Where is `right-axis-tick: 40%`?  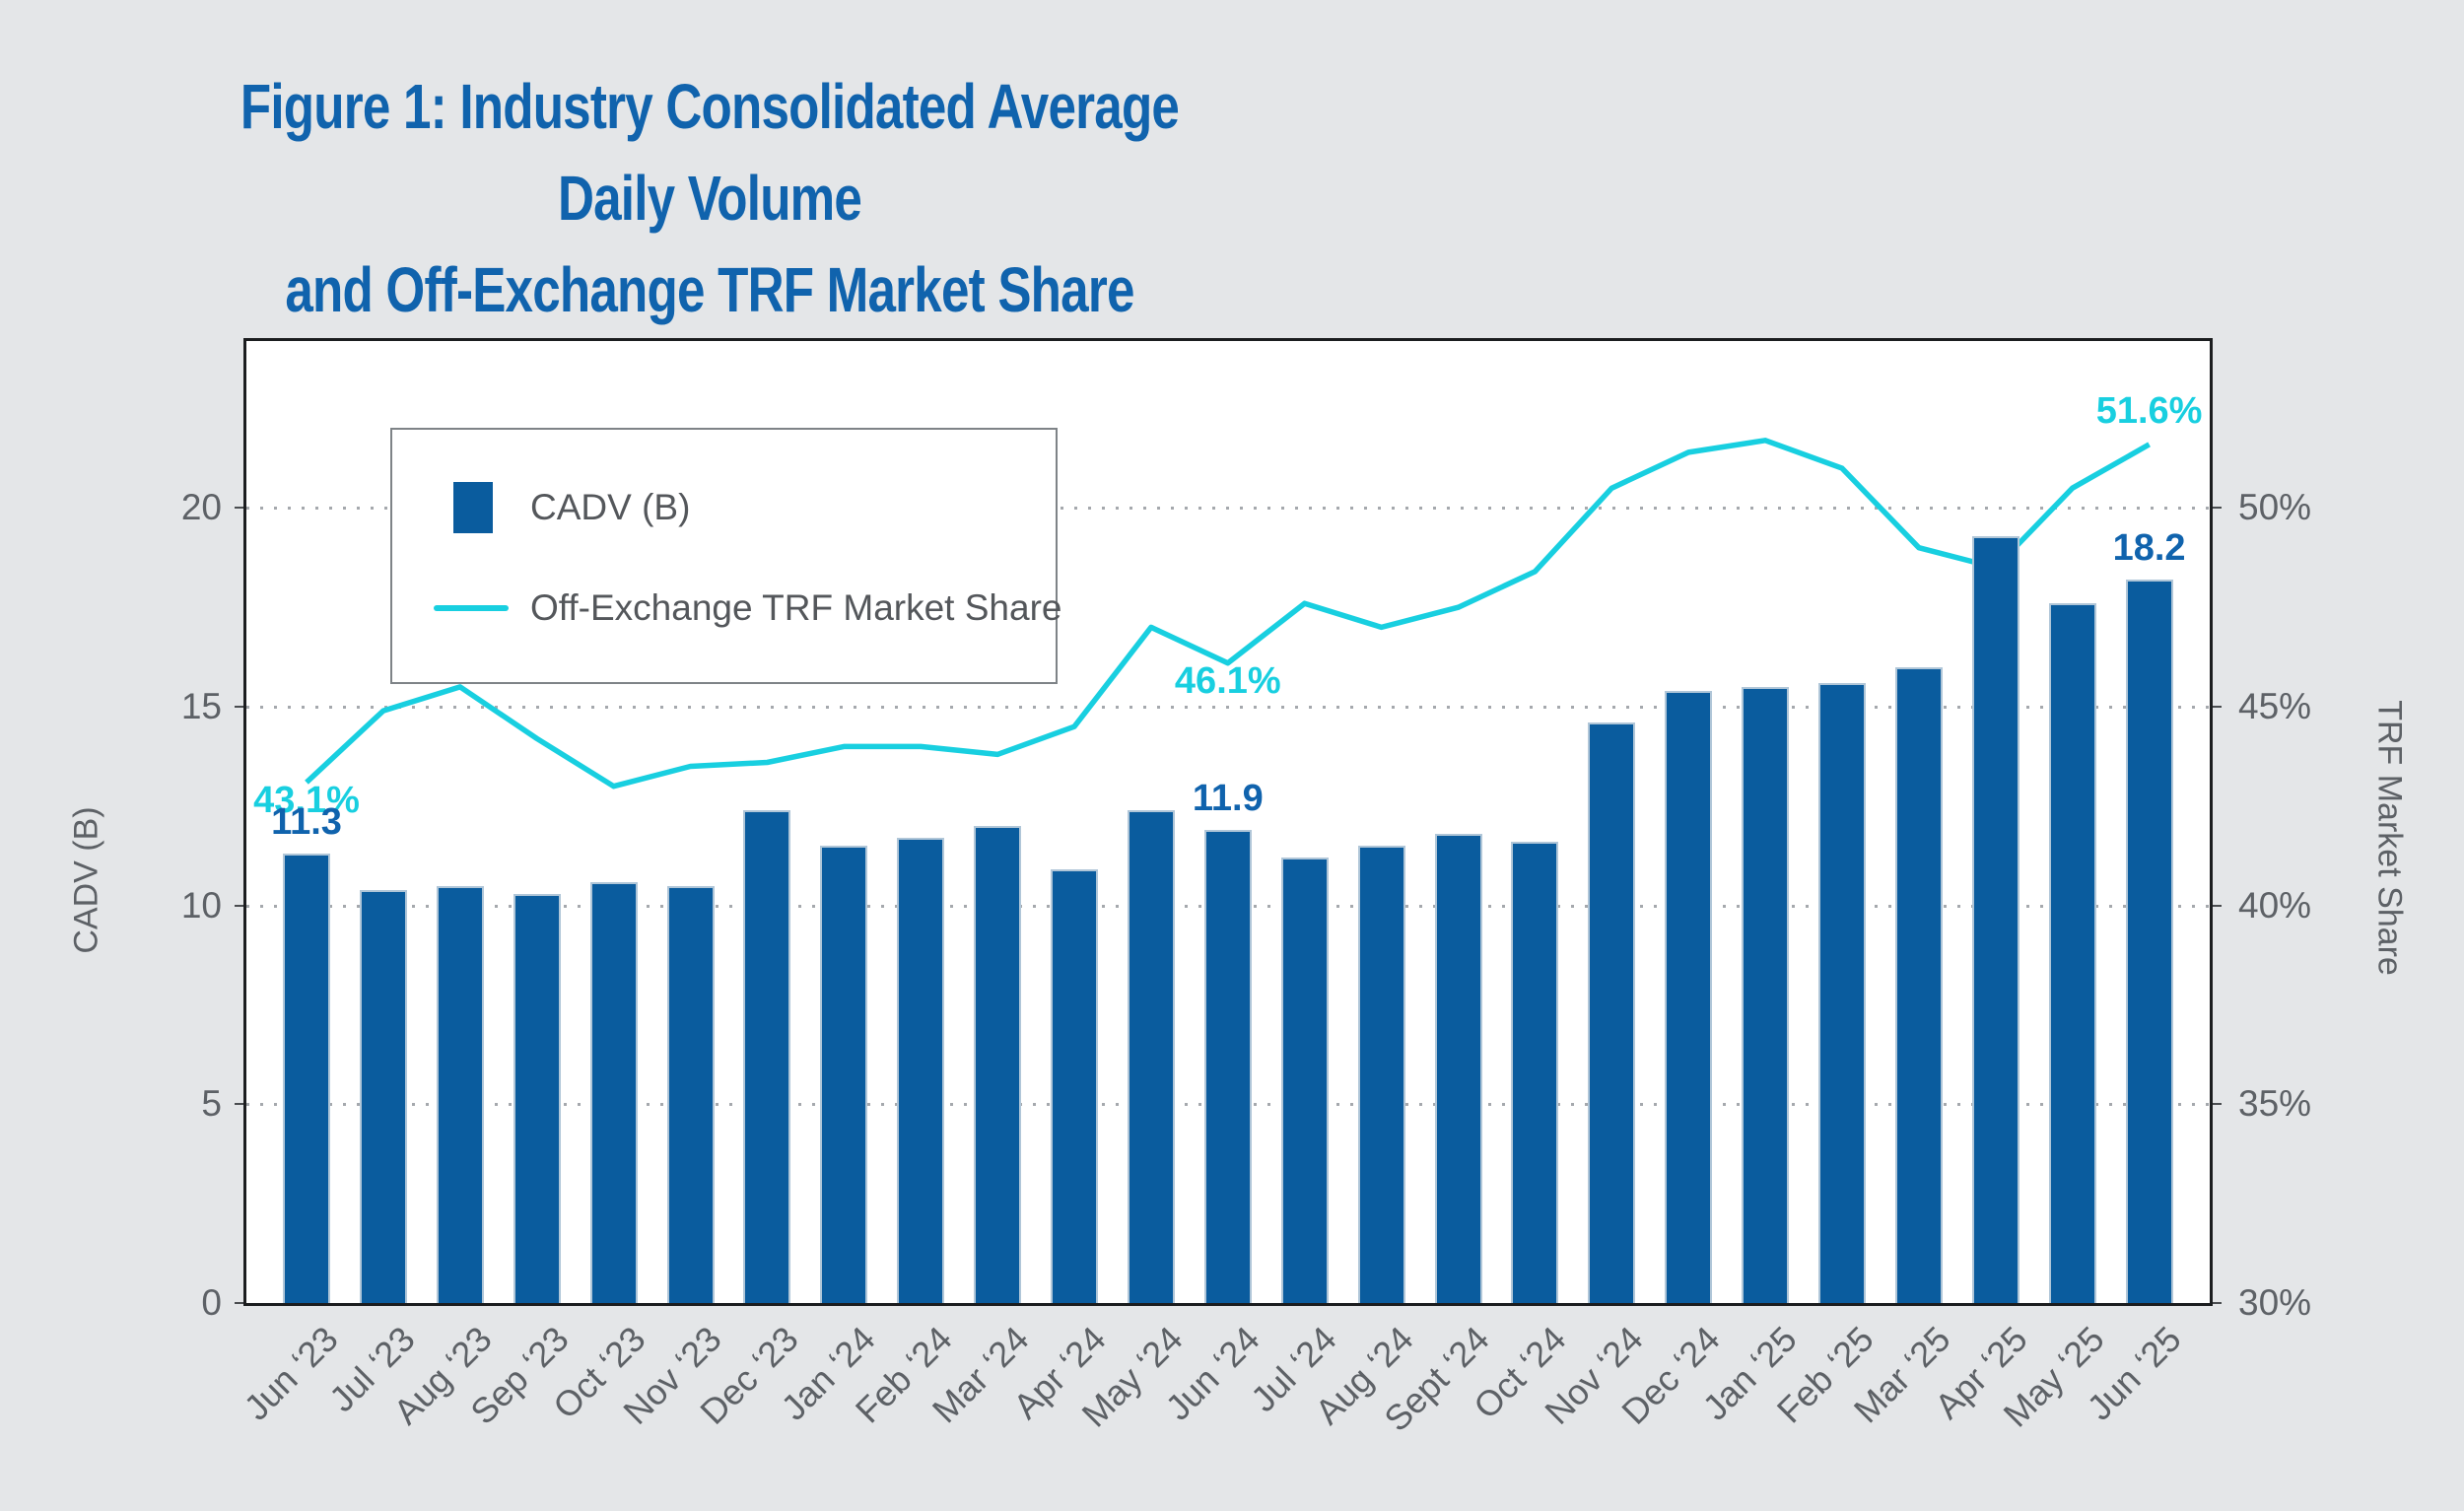 right-axis-tick: 40% is located at coordinates (2275, 905).